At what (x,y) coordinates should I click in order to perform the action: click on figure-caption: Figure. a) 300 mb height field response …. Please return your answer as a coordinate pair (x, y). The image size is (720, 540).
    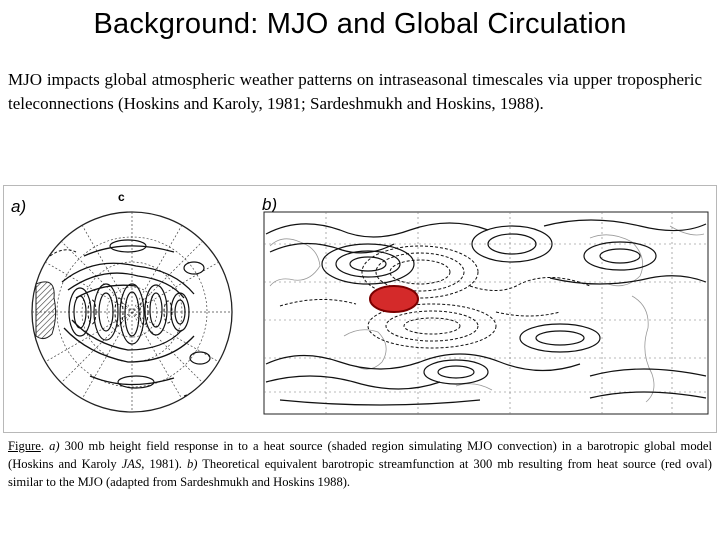
    Looking at the image, I should click on (360, 464).